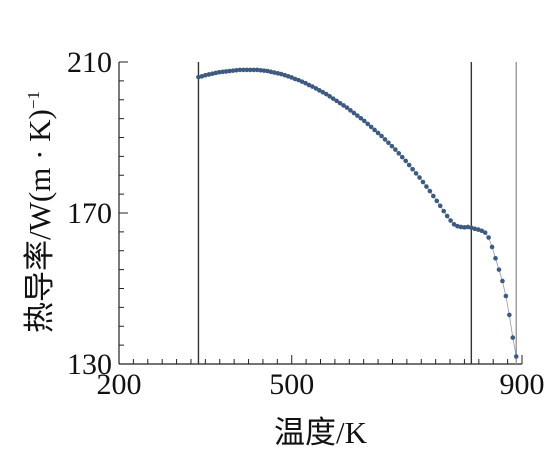 This screenshot has height=460, width=554. Describe the element at coordinates (33, 100) in the screenshot. I see `y-axis-title-exponent: −1` at that location.